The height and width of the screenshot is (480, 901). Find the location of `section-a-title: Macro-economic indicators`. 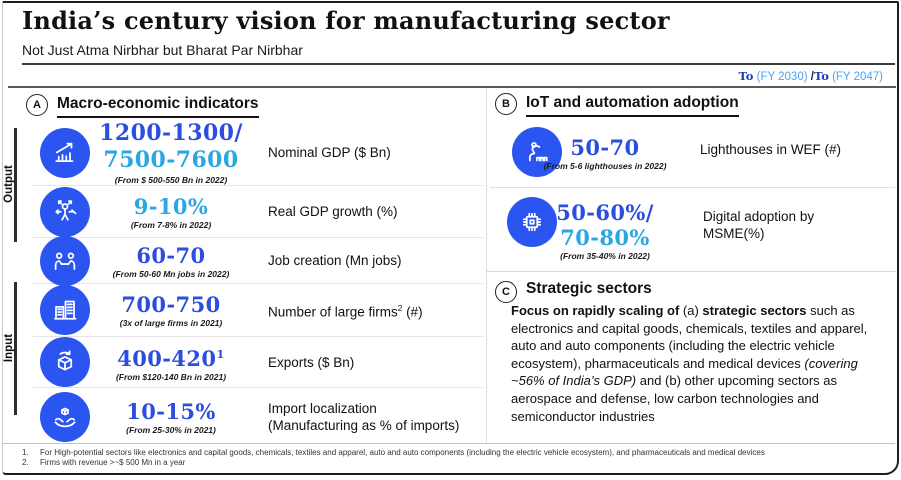

section-a-title: Macro-economic indicators is located at coordinates (158, 106).